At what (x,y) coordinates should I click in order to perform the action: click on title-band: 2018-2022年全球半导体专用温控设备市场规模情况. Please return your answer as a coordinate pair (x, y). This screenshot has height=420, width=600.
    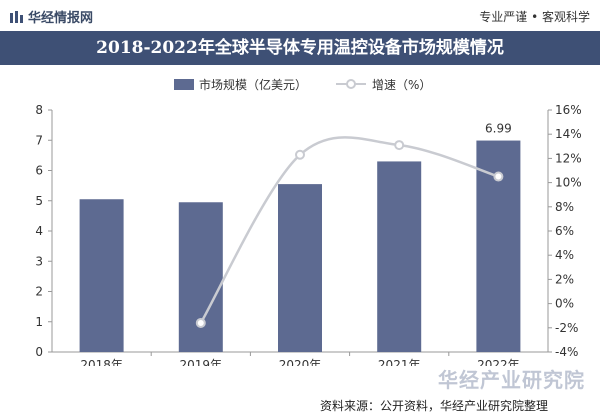
    Looking at the image, I should click on (300, 48).